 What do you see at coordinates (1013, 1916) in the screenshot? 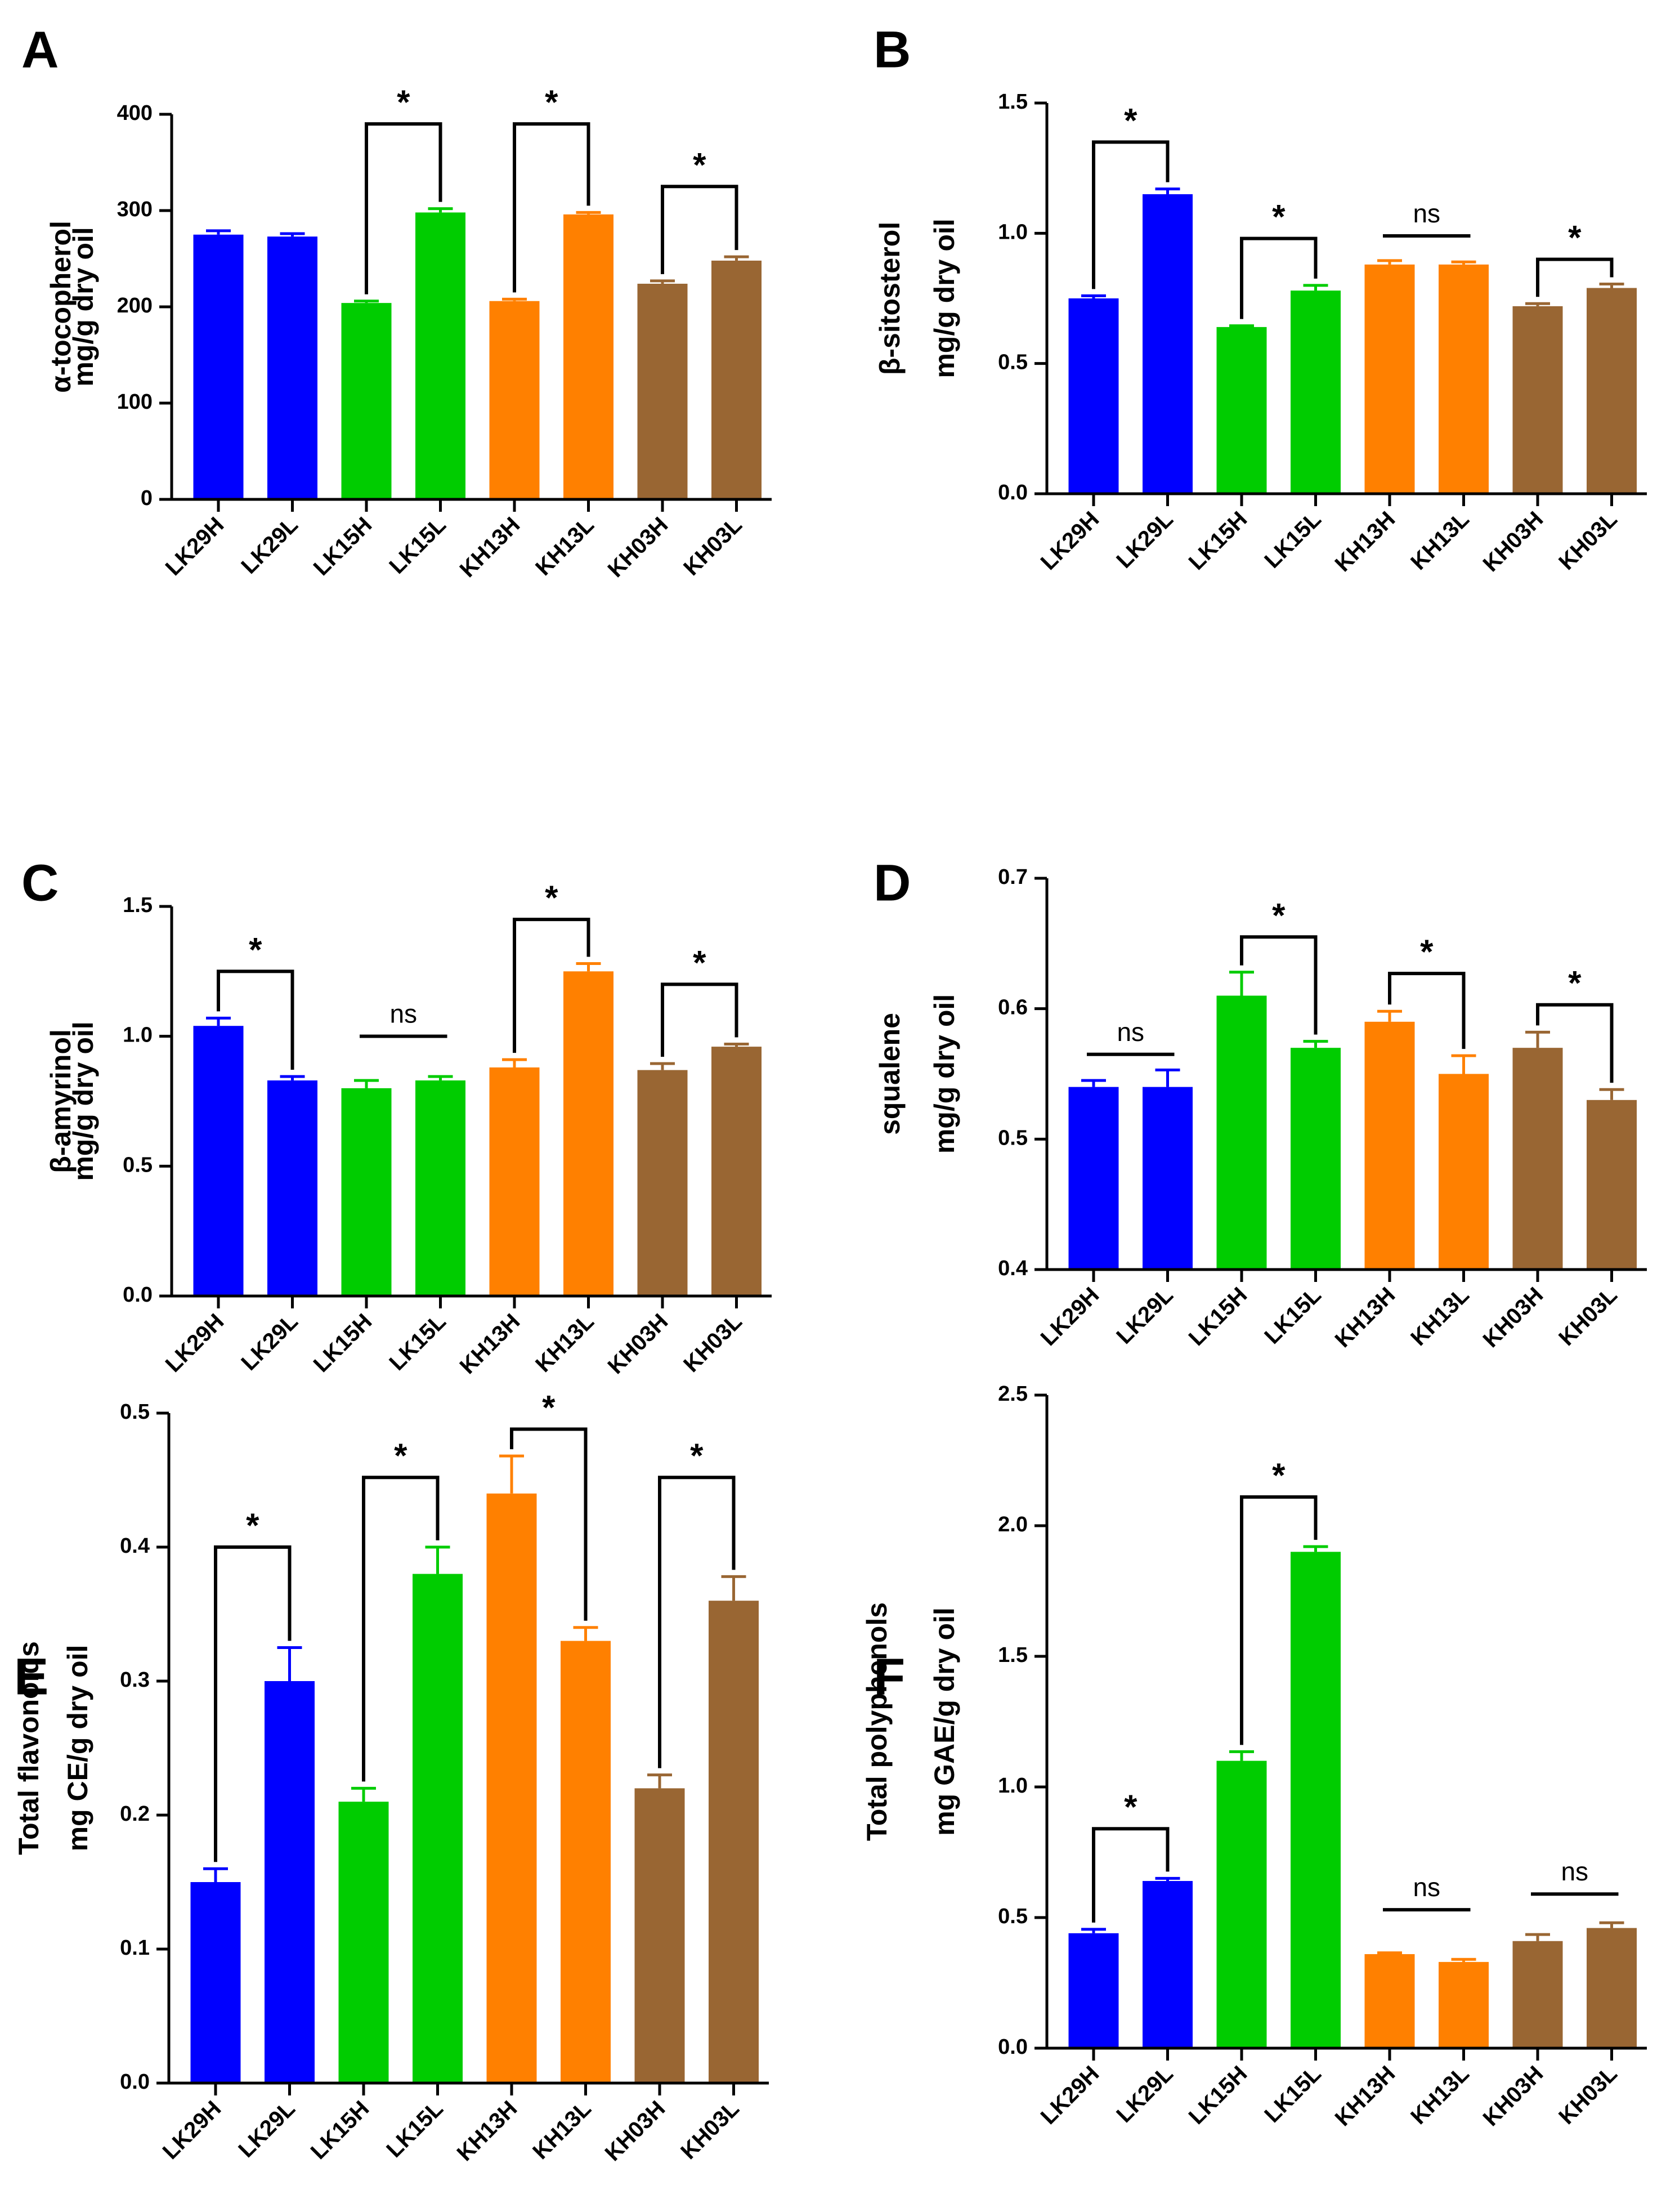
I see `y-tick-label: 0.5` at bounding box center [1013, 1916].